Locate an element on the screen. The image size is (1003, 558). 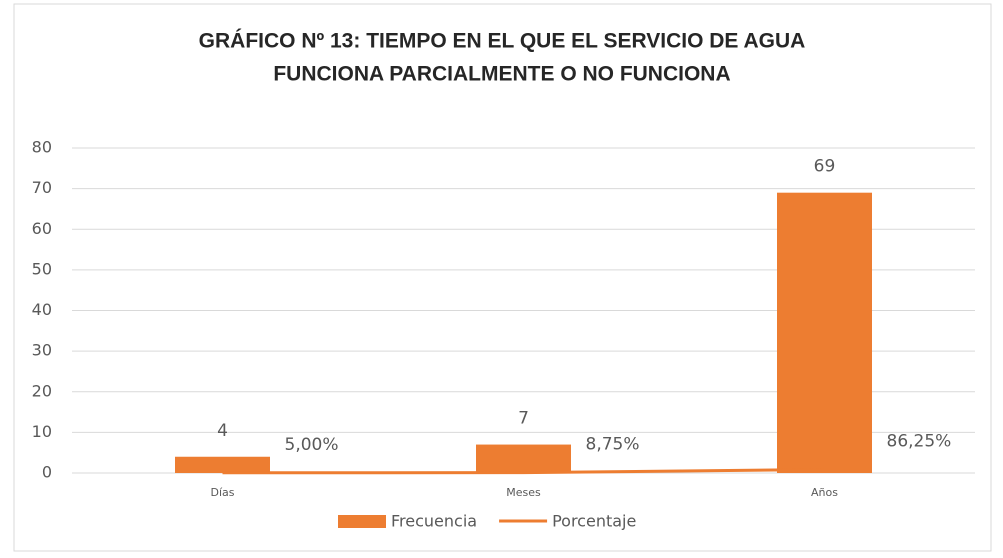
y-tick-label: 80 is located at coordinates (42, 147).